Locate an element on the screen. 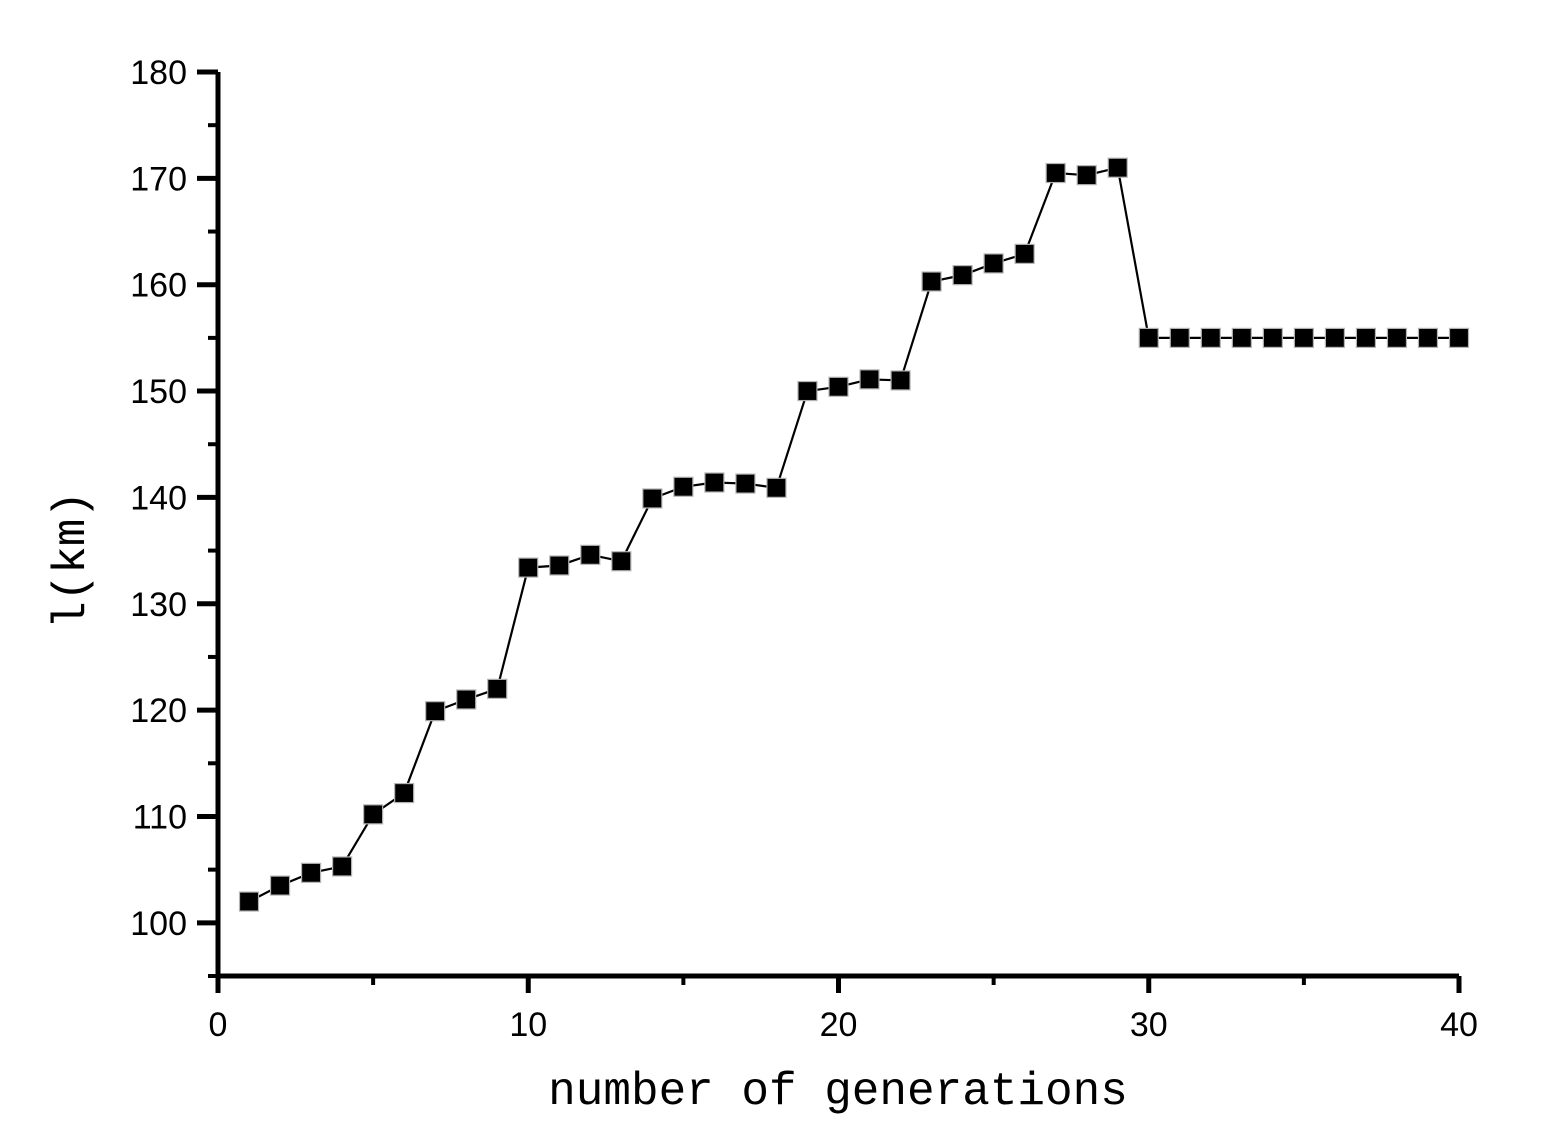  x-tick-label: 40 is located at coordinates (1459, 1025).